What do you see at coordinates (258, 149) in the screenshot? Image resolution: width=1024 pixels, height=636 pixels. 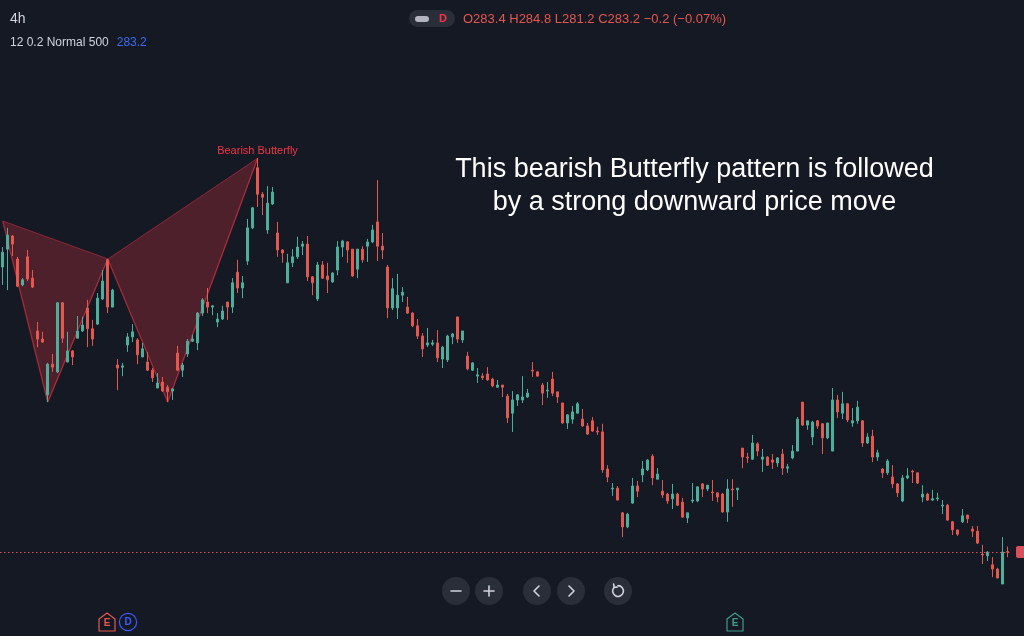 I see `series-label: Bearish Butterfly` at bounding box center [258, 149].